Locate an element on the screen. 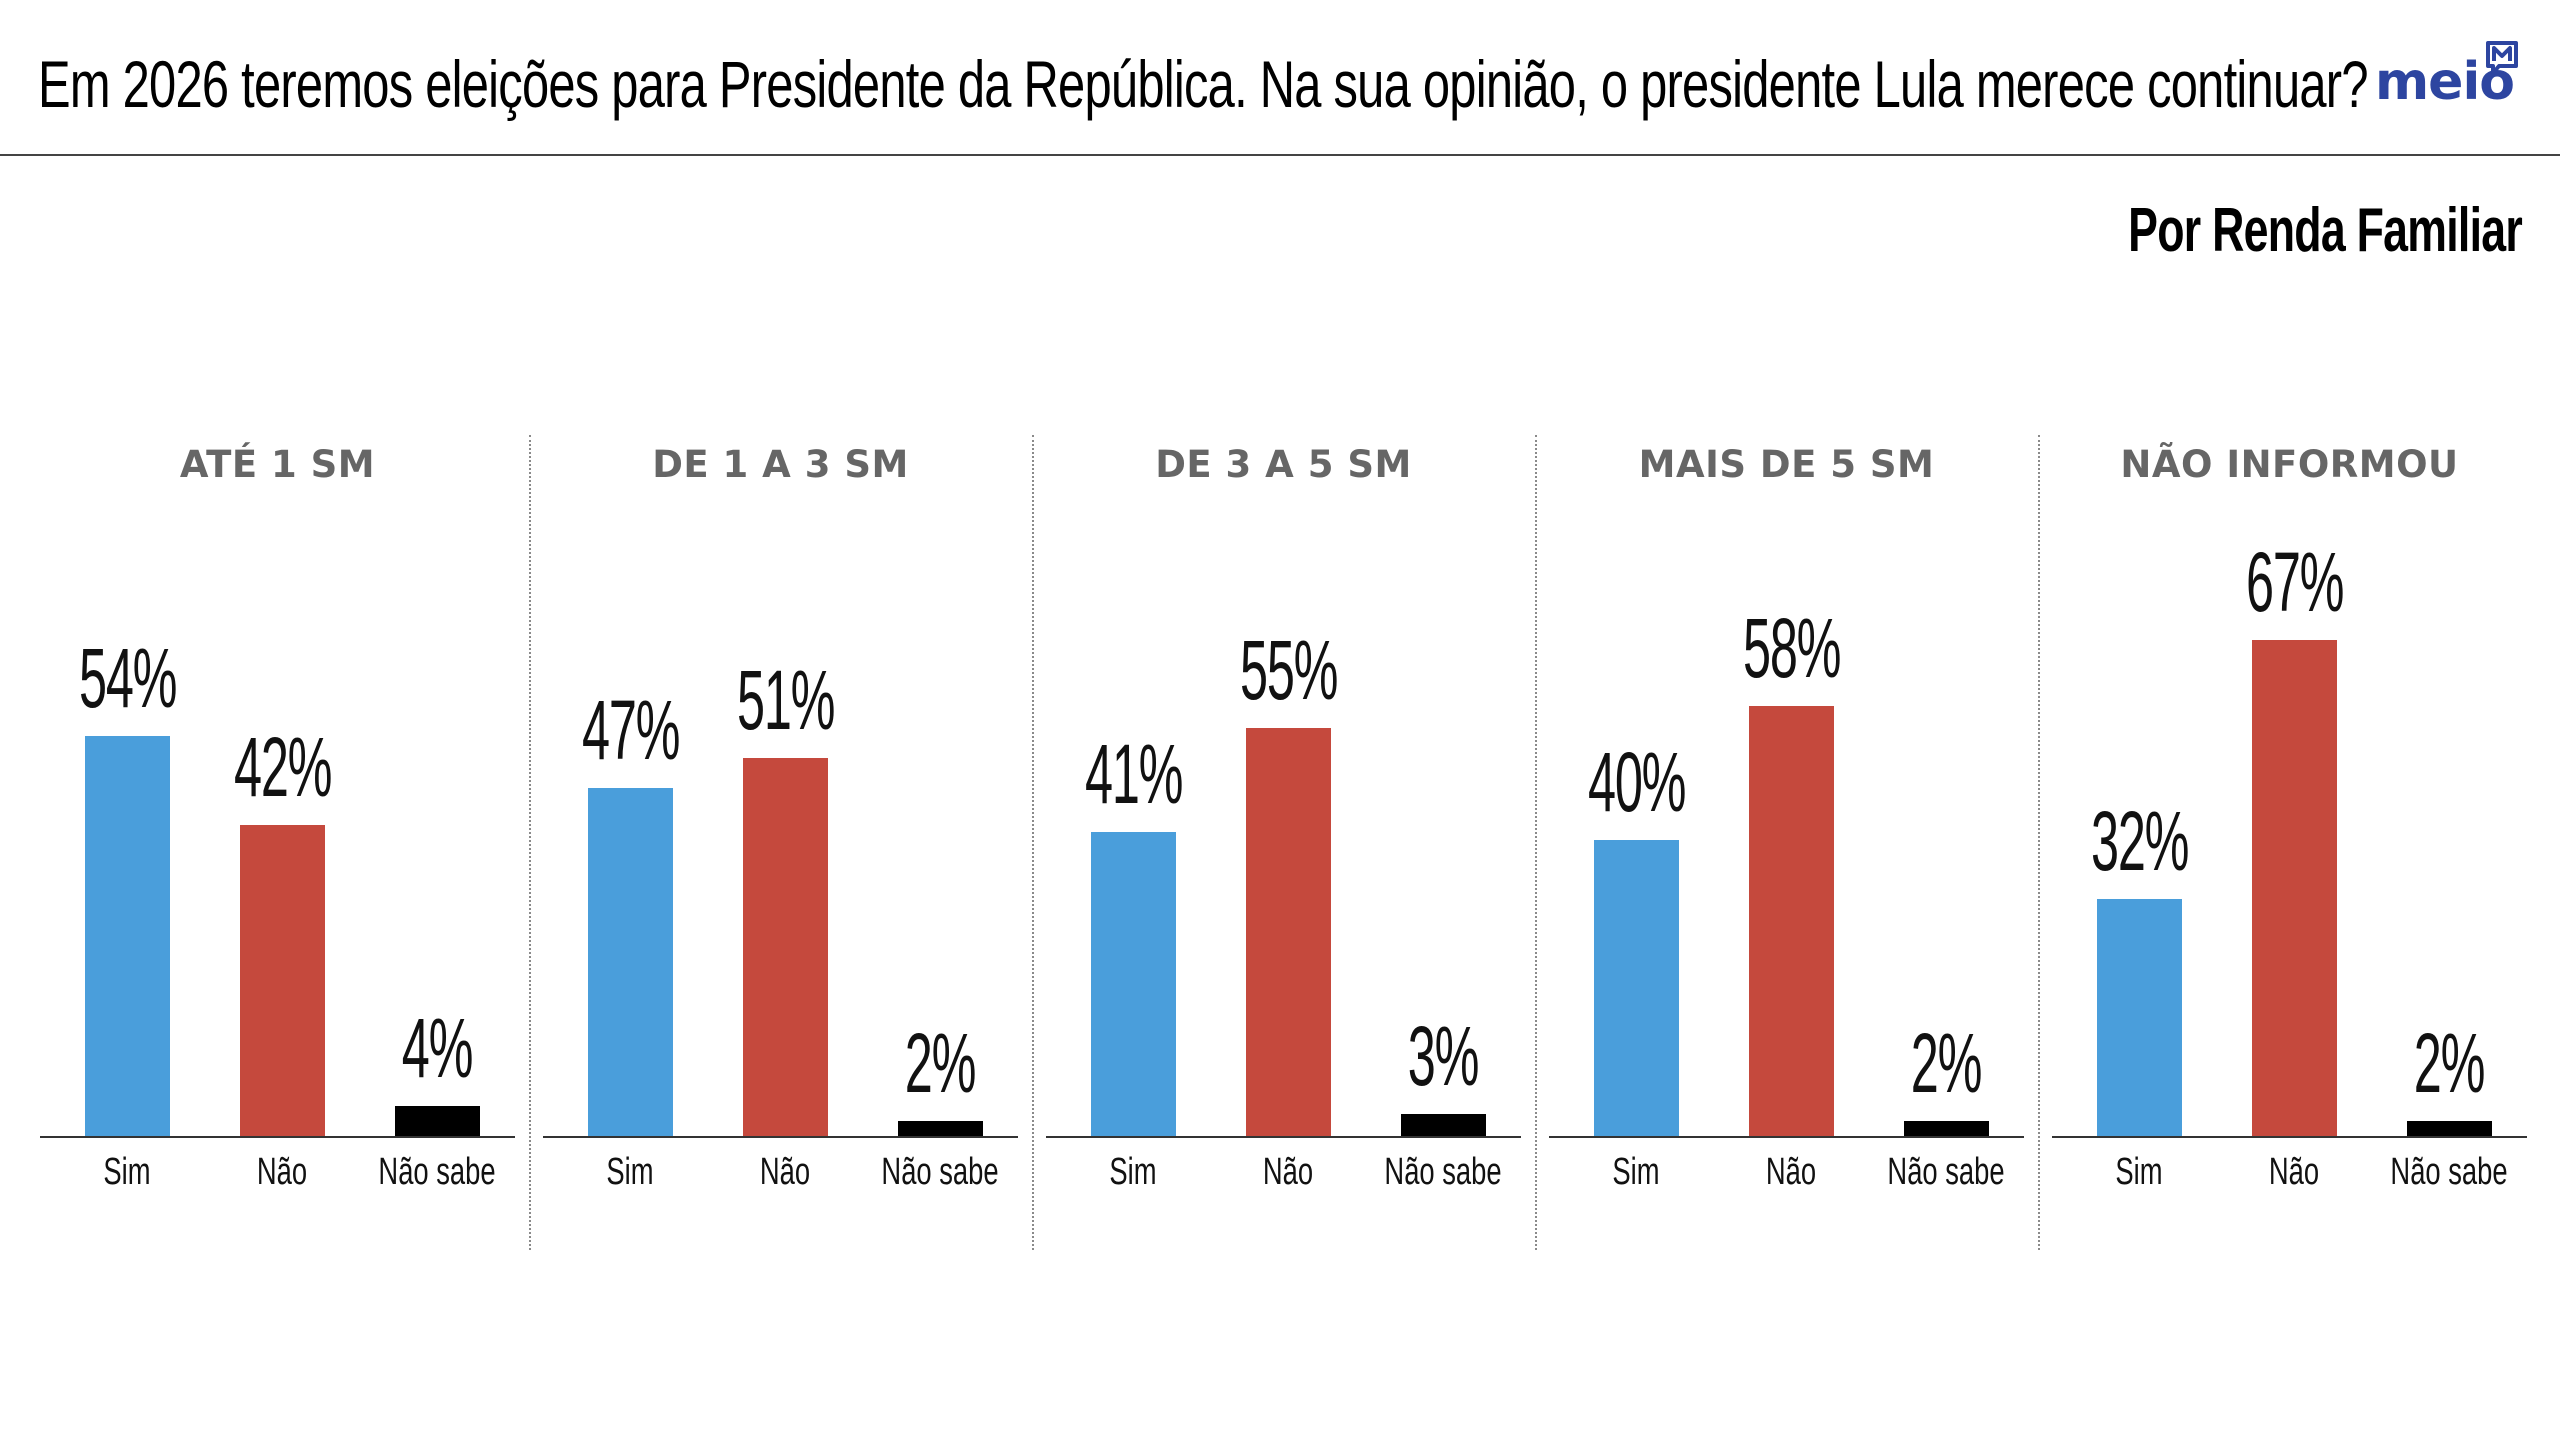 The width and height of the screenshot is (2560, 1440). value-label-nao: 51% is located at coordinates (786, 700).